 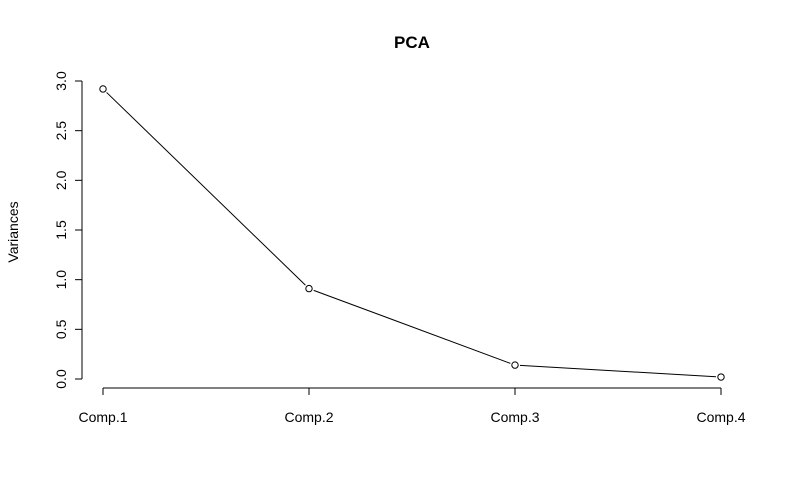 What do you see at coordinates (61, 379) in the screenshot?
I see `y-tick-label: 0.0` at bounding box center [61, 379].